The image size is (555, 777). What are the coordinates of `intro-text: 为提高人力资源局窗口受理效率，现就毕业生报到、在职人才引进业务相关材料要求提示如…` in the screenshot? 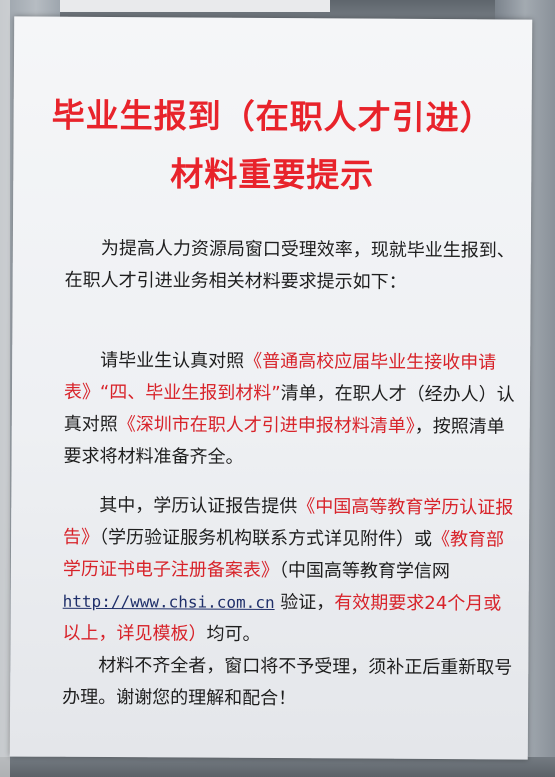 It's located at (289, 265).